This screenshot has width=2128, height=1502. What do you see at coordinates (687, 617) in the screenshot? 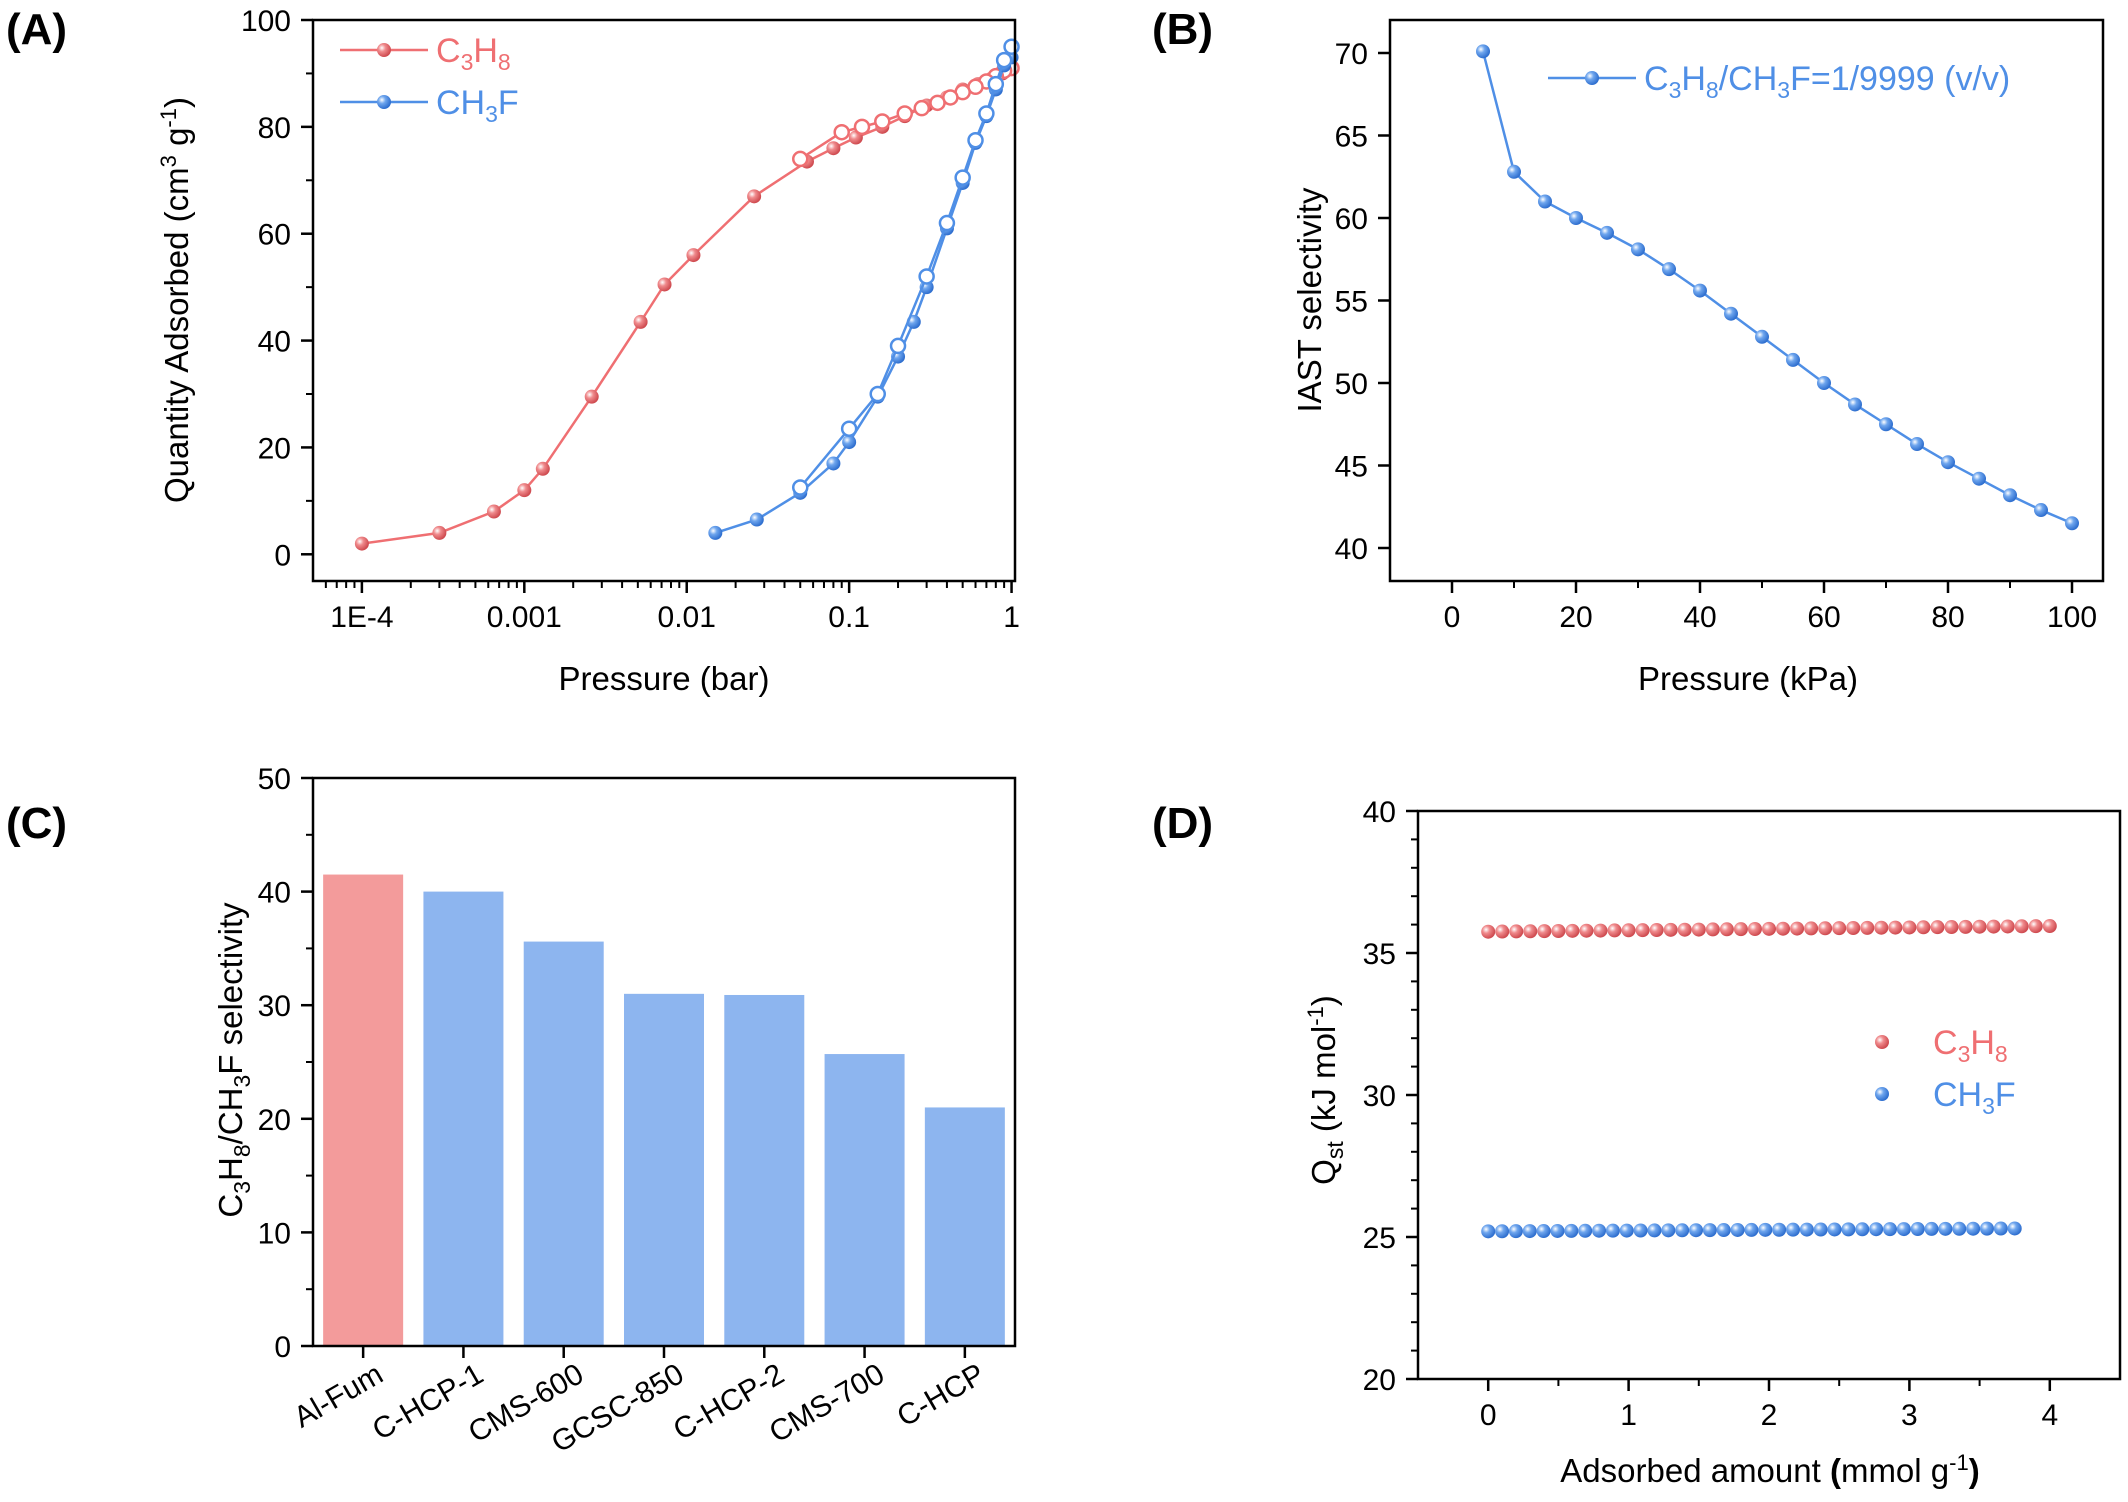
I see `panel-a-x-tick-label: 0.01` at bounding box center [687, 617].